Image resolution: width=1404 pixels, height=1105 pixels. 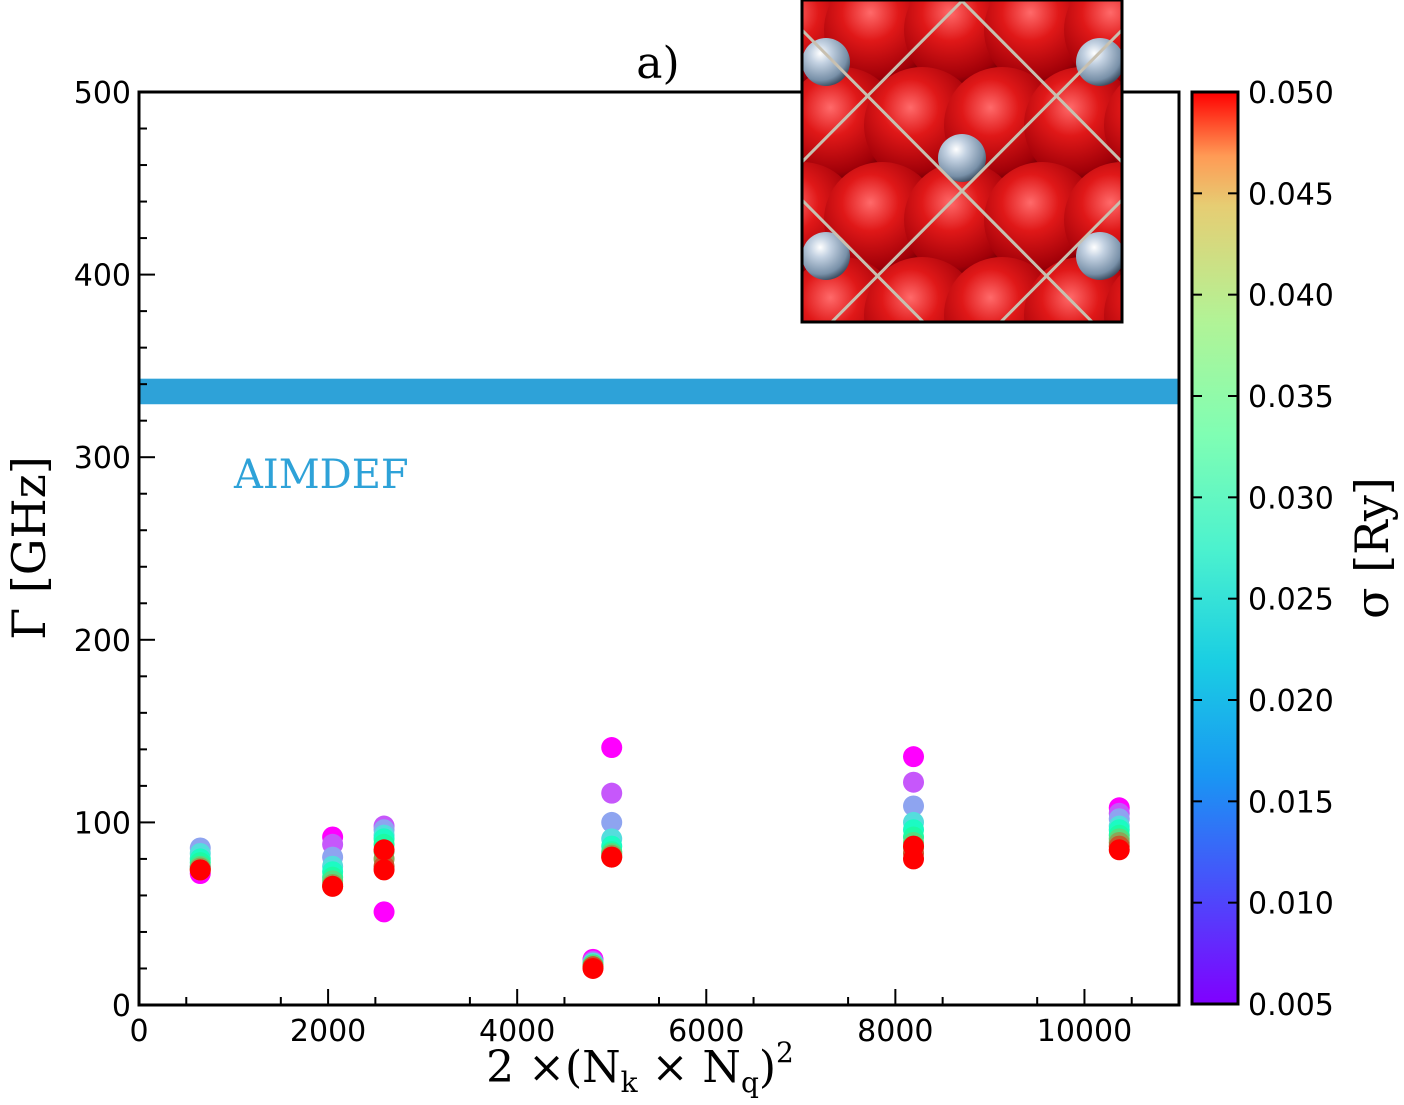 I want to click on panel-title: a), so click(x=657, y=63).